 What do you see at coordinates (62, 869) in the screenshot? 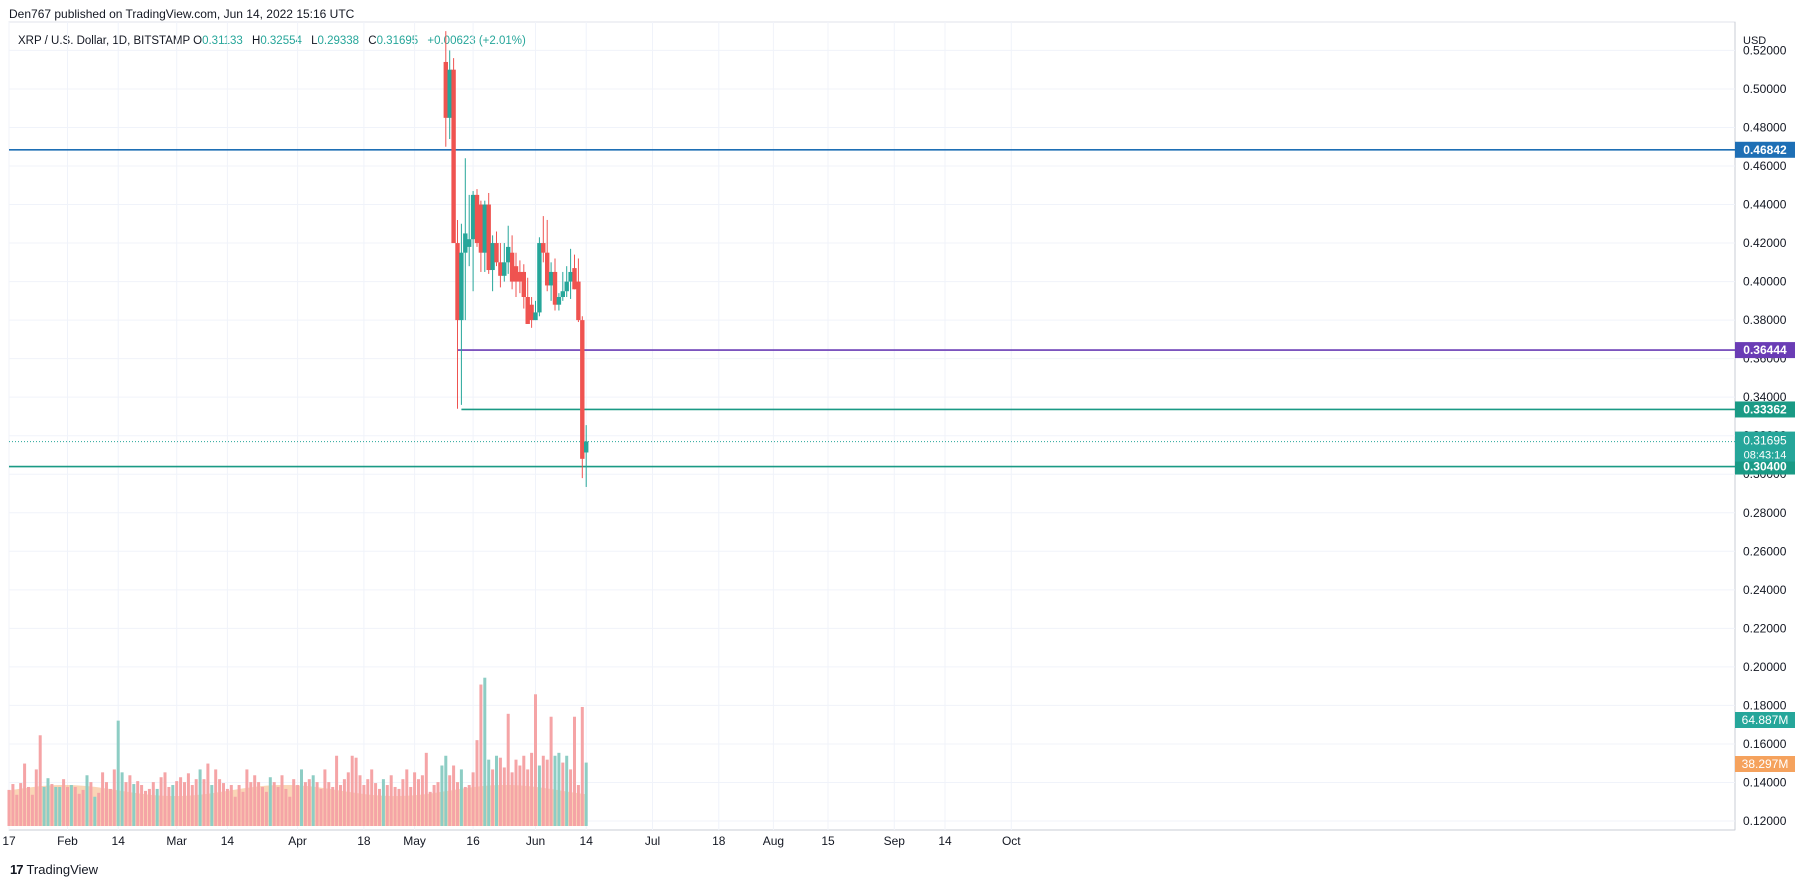
I see `brand-name: TradingView` at bounding box center [62, 869].